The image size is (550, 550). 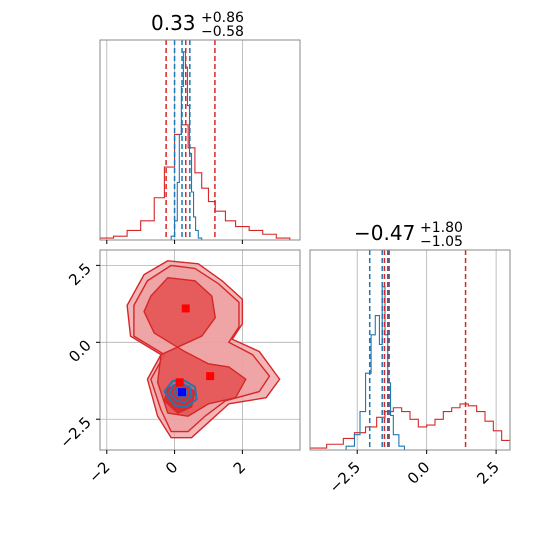 I want to click on x-tick-label: 0, so click(x=171, y=467).